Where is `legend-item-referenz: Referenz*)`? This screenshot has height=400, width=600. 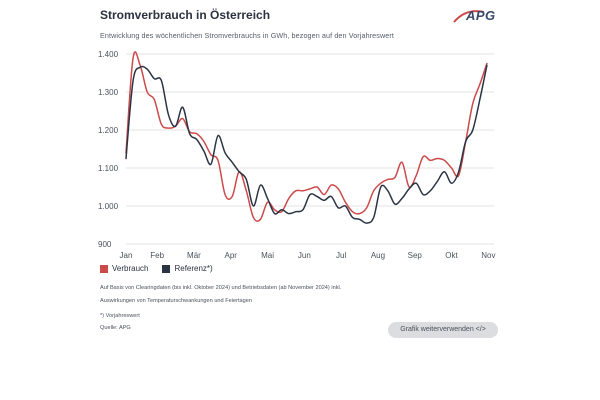
legend-item-referenz: Referenz*) is located at coordinates (187, 268).